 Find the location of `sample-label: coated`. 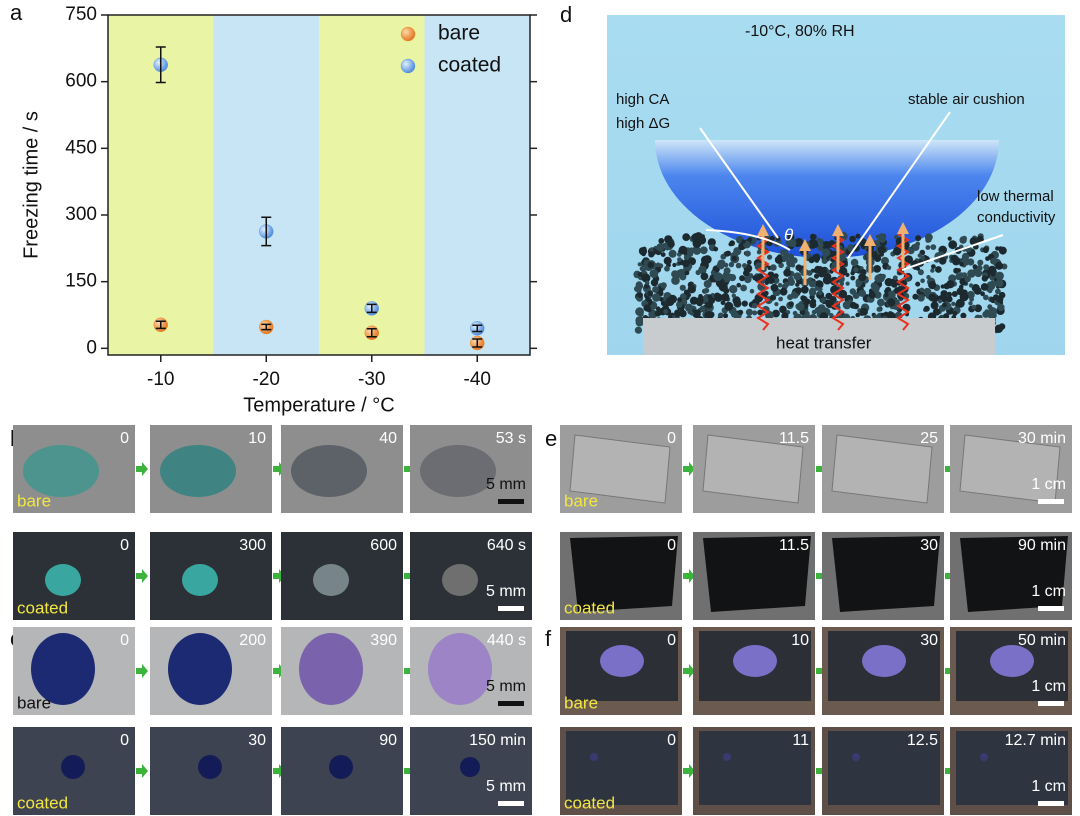

sample-label: coated is located at coordinates (589, 802).